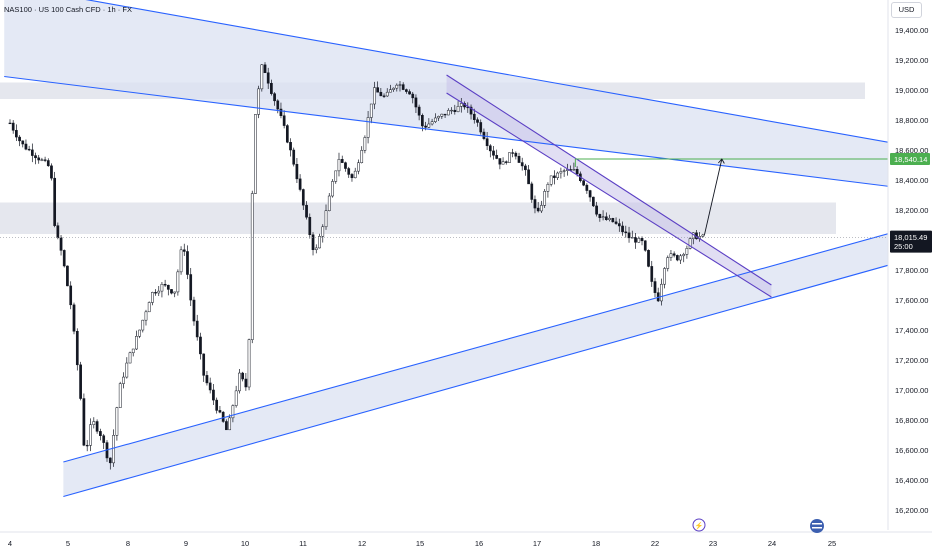 The width and height of the screenshot is (932, 550). Describe the element at coordinates (911, 150) in the screenshot. I see `y-tick-label: 18,600.00` at that location.